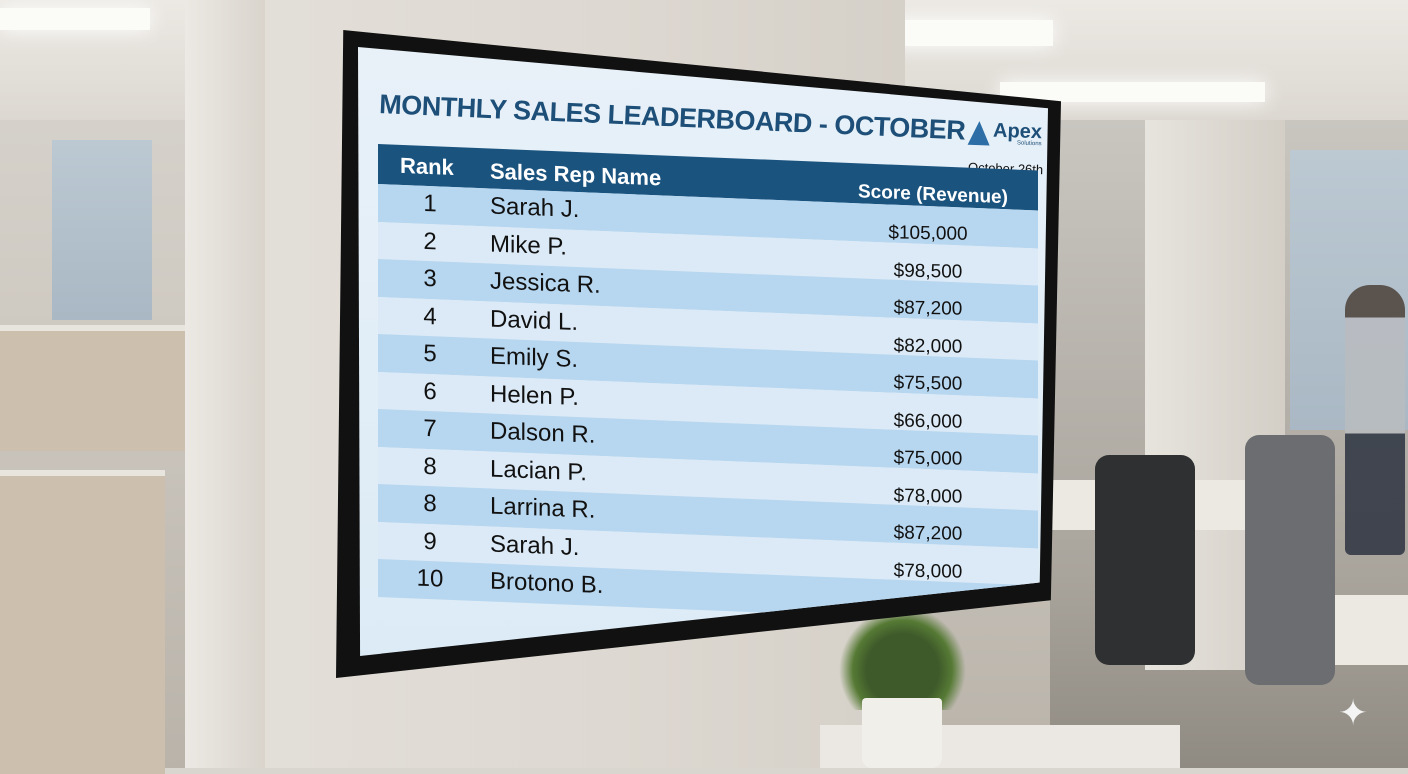 Image resolution: width=1408 pixels, height=774 pixels. What do you see at coordinates (430, 278) in the screenshot?
I see `rank-cell: 3` at bounding box center [430, 278].